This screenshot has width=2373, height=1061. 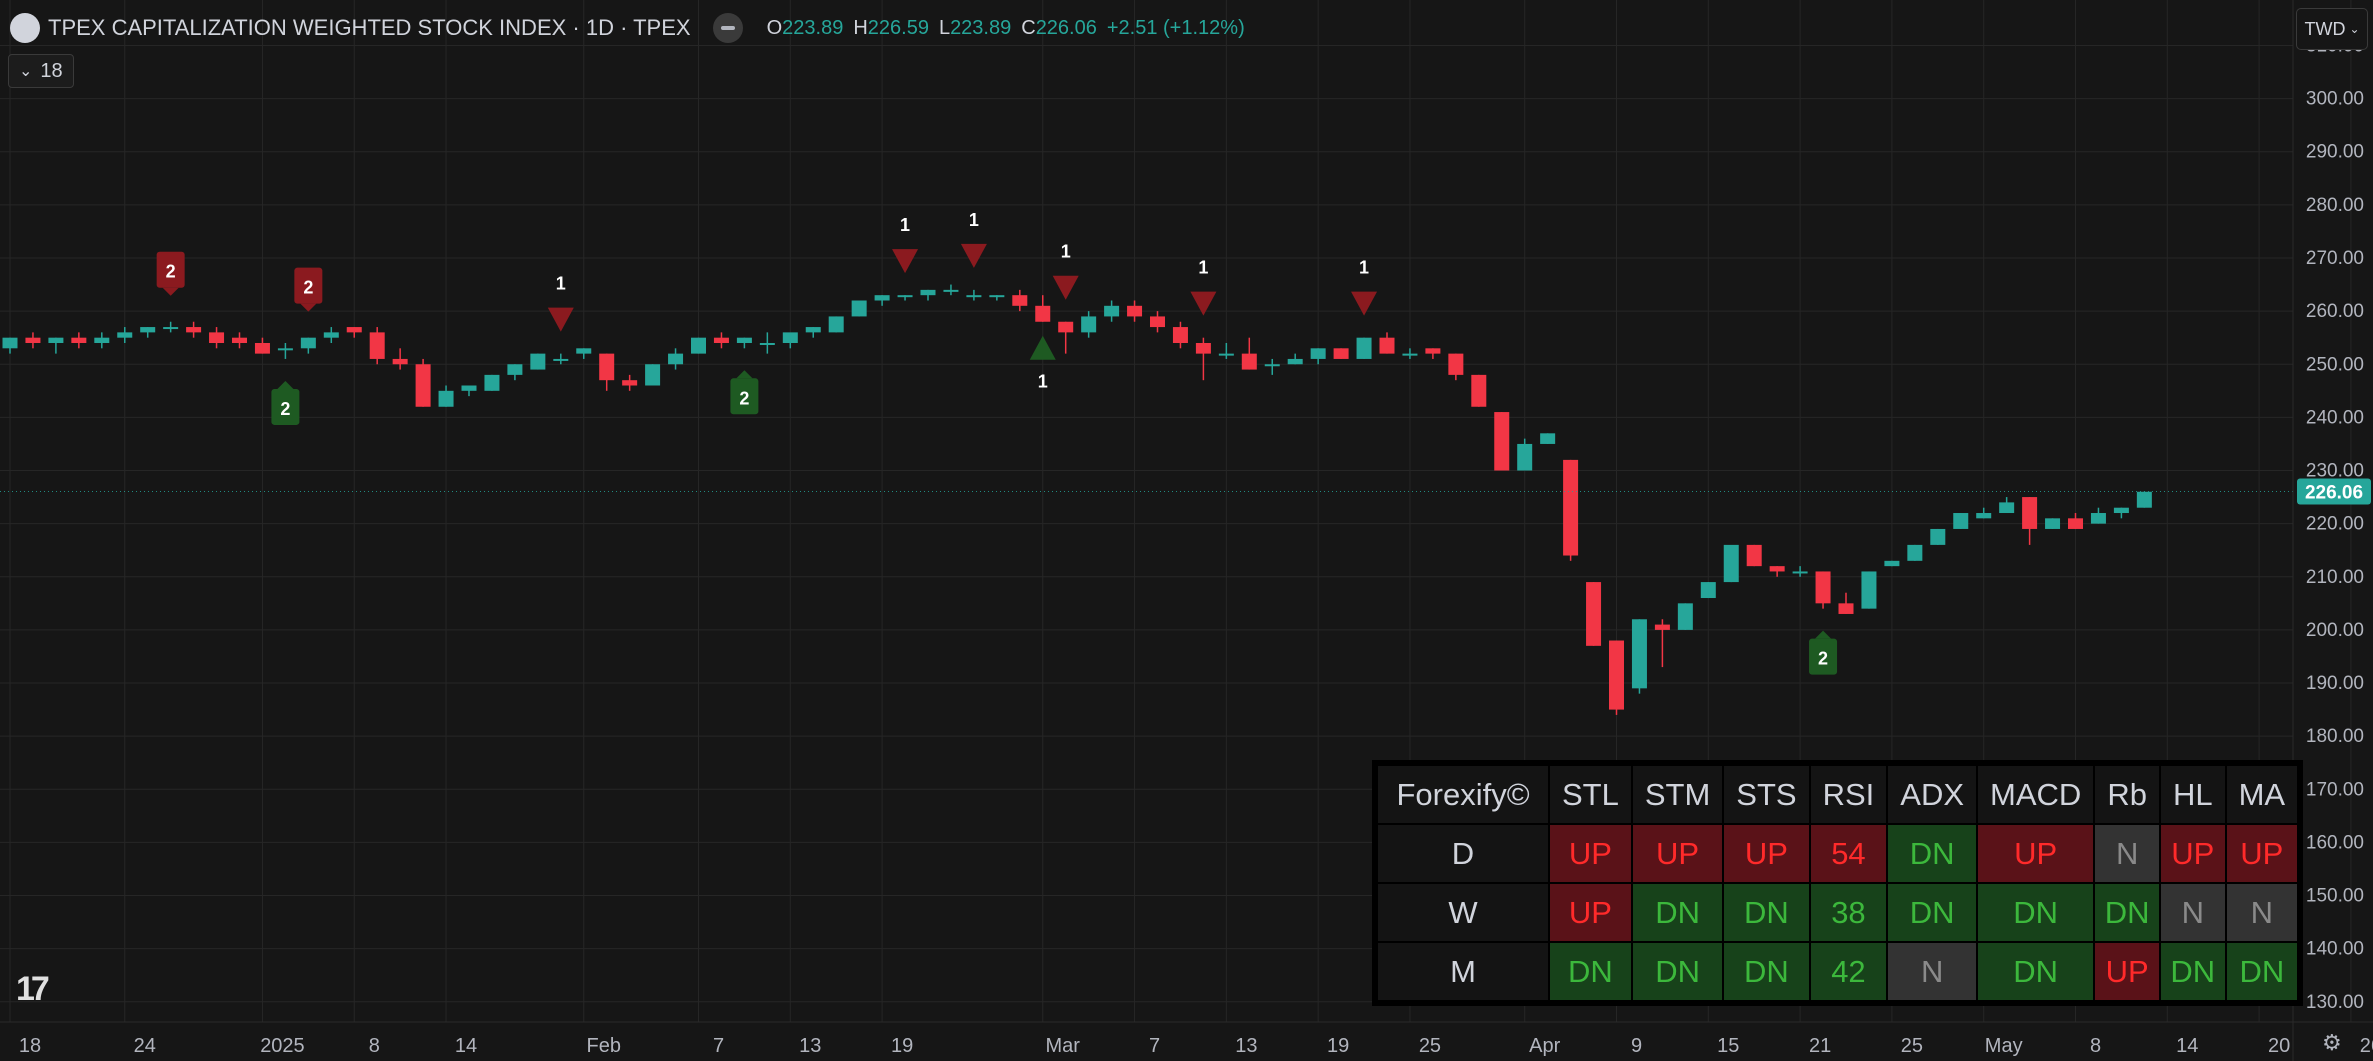 What do you see at coordinates (145, 1046) in the screenshot?
I see `x-tick-label: 24` at bounding box center [145, 1046].